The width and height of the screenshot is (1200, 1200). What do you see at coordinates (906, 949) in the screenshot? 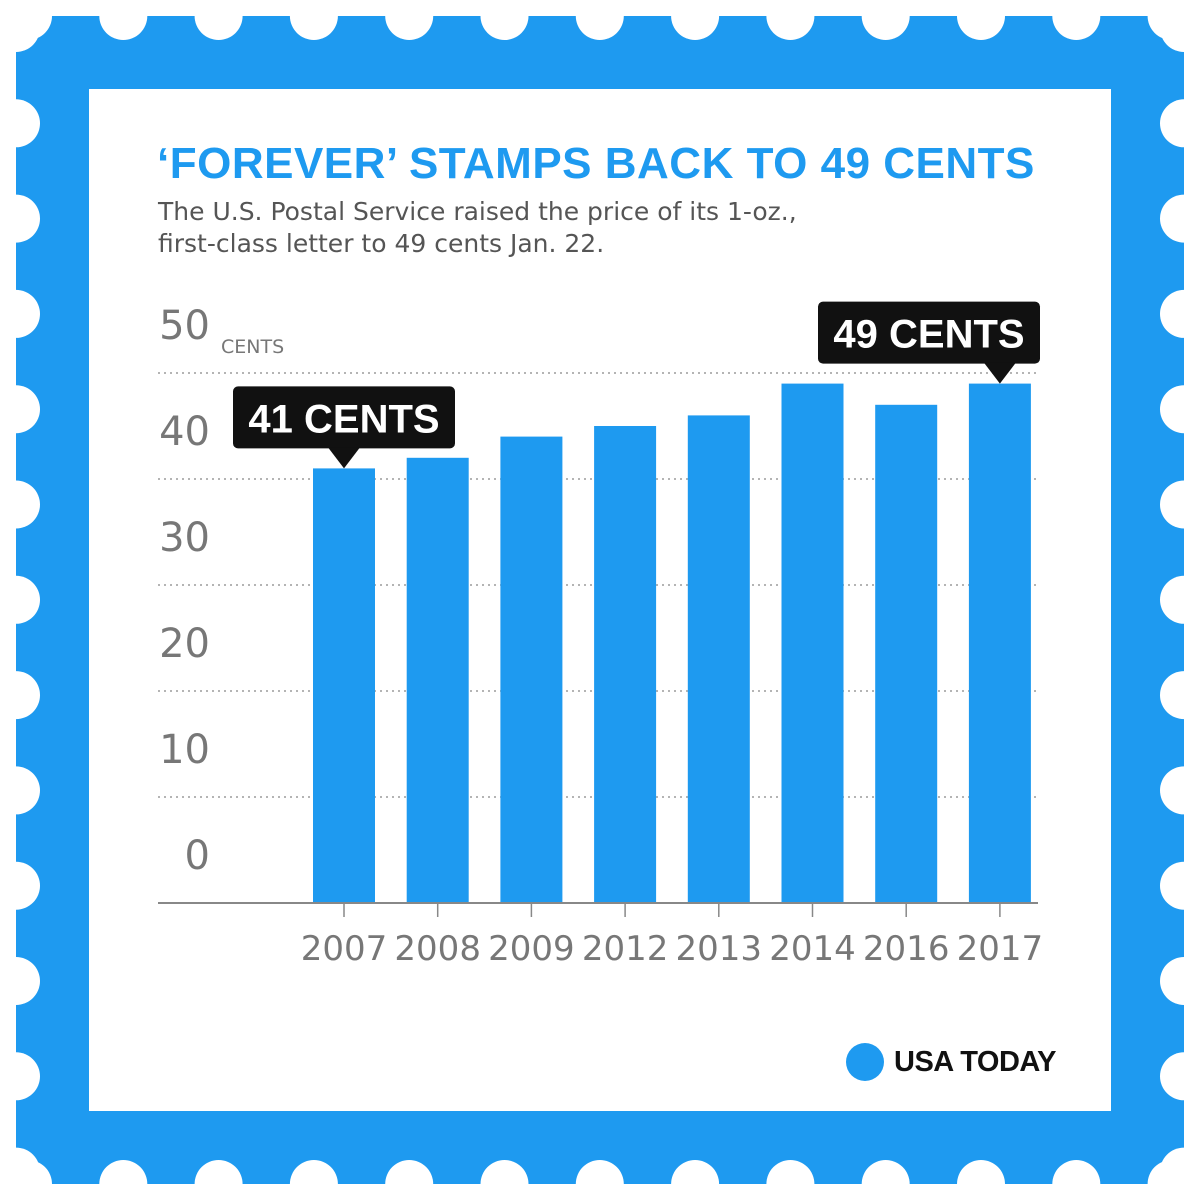
I see `x-tick-label: 2016` at bounding box center [906, 949].